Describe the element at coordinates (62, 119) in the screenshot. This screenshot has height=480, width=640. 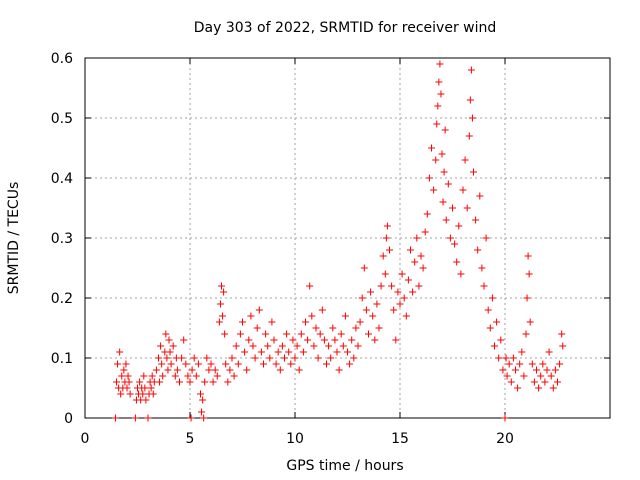
I see `y-tick-label: 0.5` at that location.